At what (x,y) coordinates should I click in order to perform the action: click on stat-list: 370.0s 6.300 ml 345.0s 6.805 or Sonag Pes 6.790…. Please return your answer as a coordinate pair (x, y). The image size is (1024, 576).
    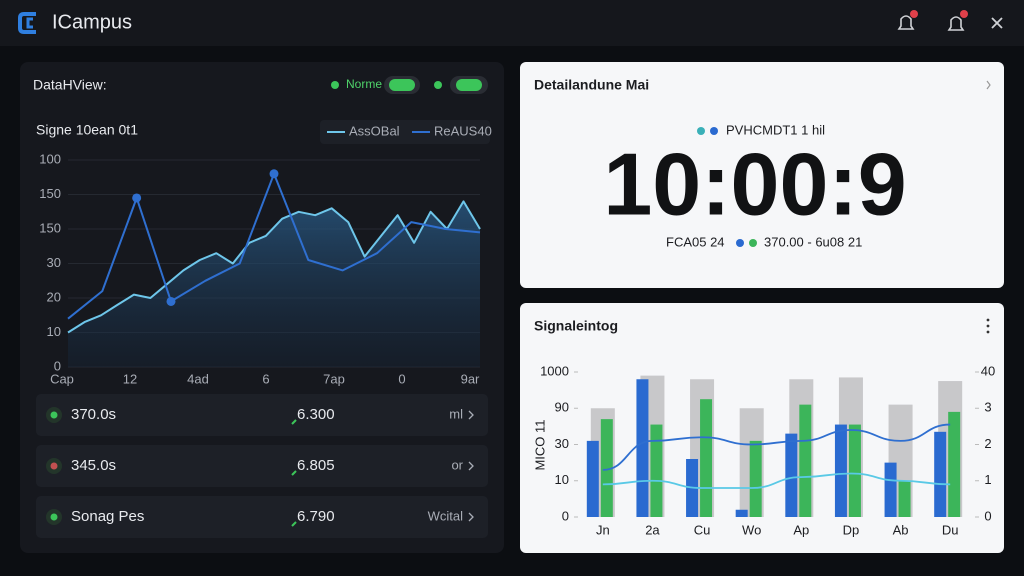
    Looking at the image, I should click on (262, 466).